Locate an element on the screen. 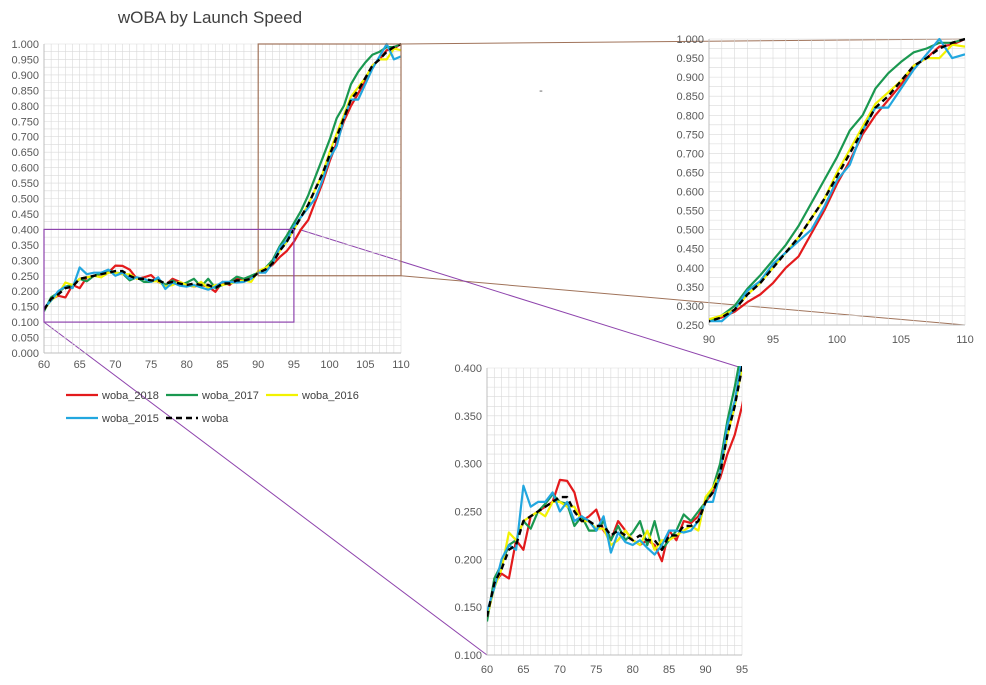 This screenshot has height=685, width=986. series-line-woba-2017 is located at coordinates (837, 180).